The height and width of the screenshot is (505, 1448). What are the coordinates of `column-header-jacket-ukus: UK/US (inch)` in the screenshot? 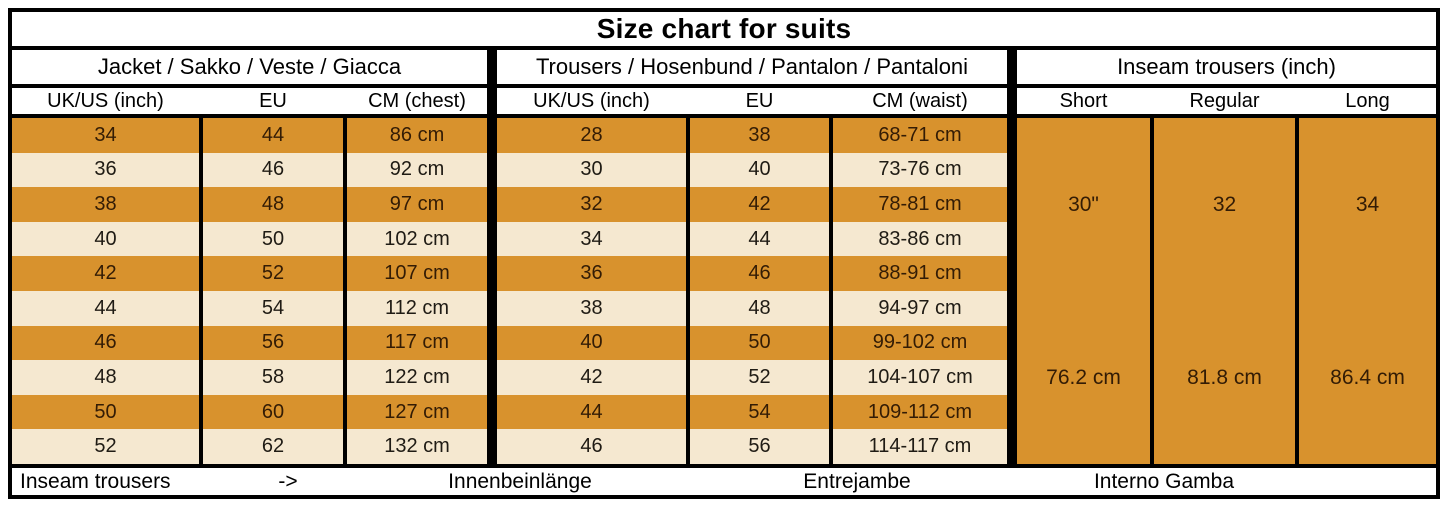 It's located at (105, 100).